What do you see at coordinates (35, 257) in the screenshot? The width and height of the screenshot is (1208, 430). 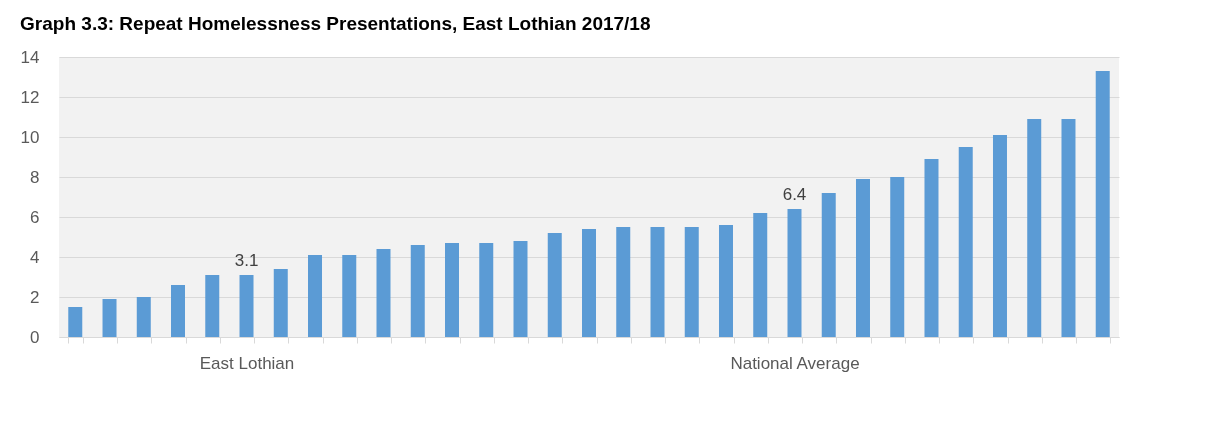 I see `y-tick-label: 4` at bounding box center [35, 257].